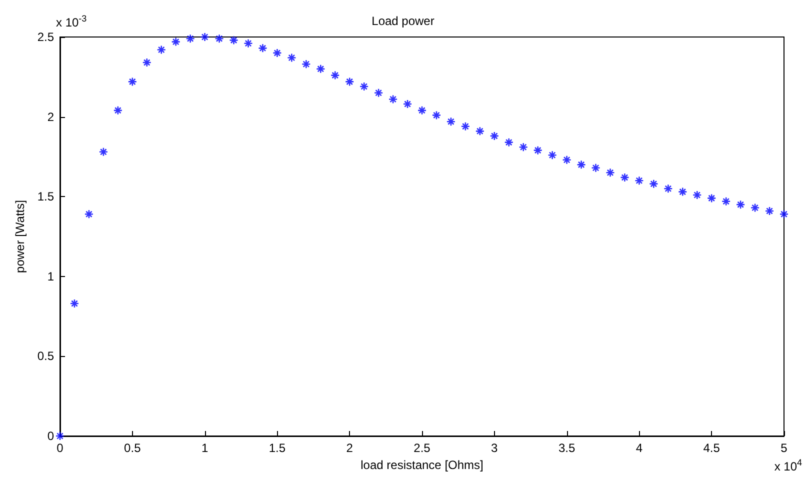 Image resolution: width=806 pixels, height=479 pixels. Describe the element at coordinates (50, 436) in the screenshot. I see `y-tick-label: 0` at that location.